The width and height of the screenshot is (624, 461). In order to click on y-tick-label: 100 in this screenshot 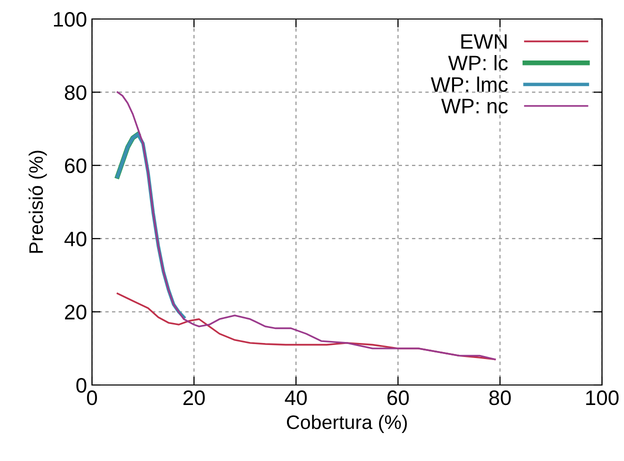, I will do `click(70, 19)`.